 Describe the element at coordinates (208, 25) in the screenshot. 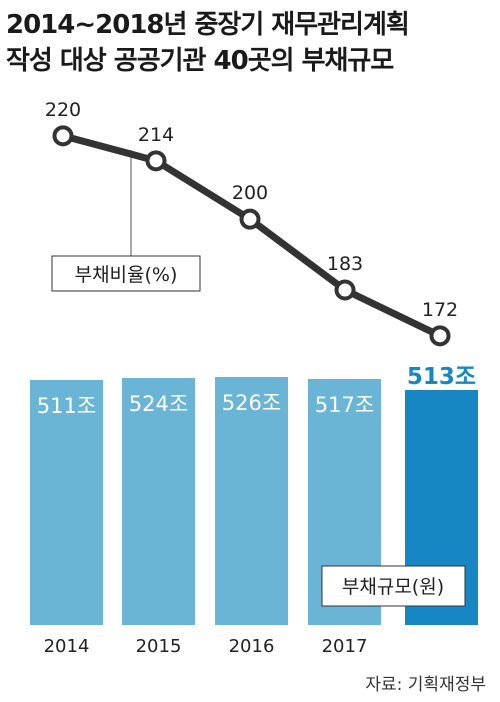

I see `chart-title-line-1: 2014~2018년 중장기 재무관리계획` at that location.